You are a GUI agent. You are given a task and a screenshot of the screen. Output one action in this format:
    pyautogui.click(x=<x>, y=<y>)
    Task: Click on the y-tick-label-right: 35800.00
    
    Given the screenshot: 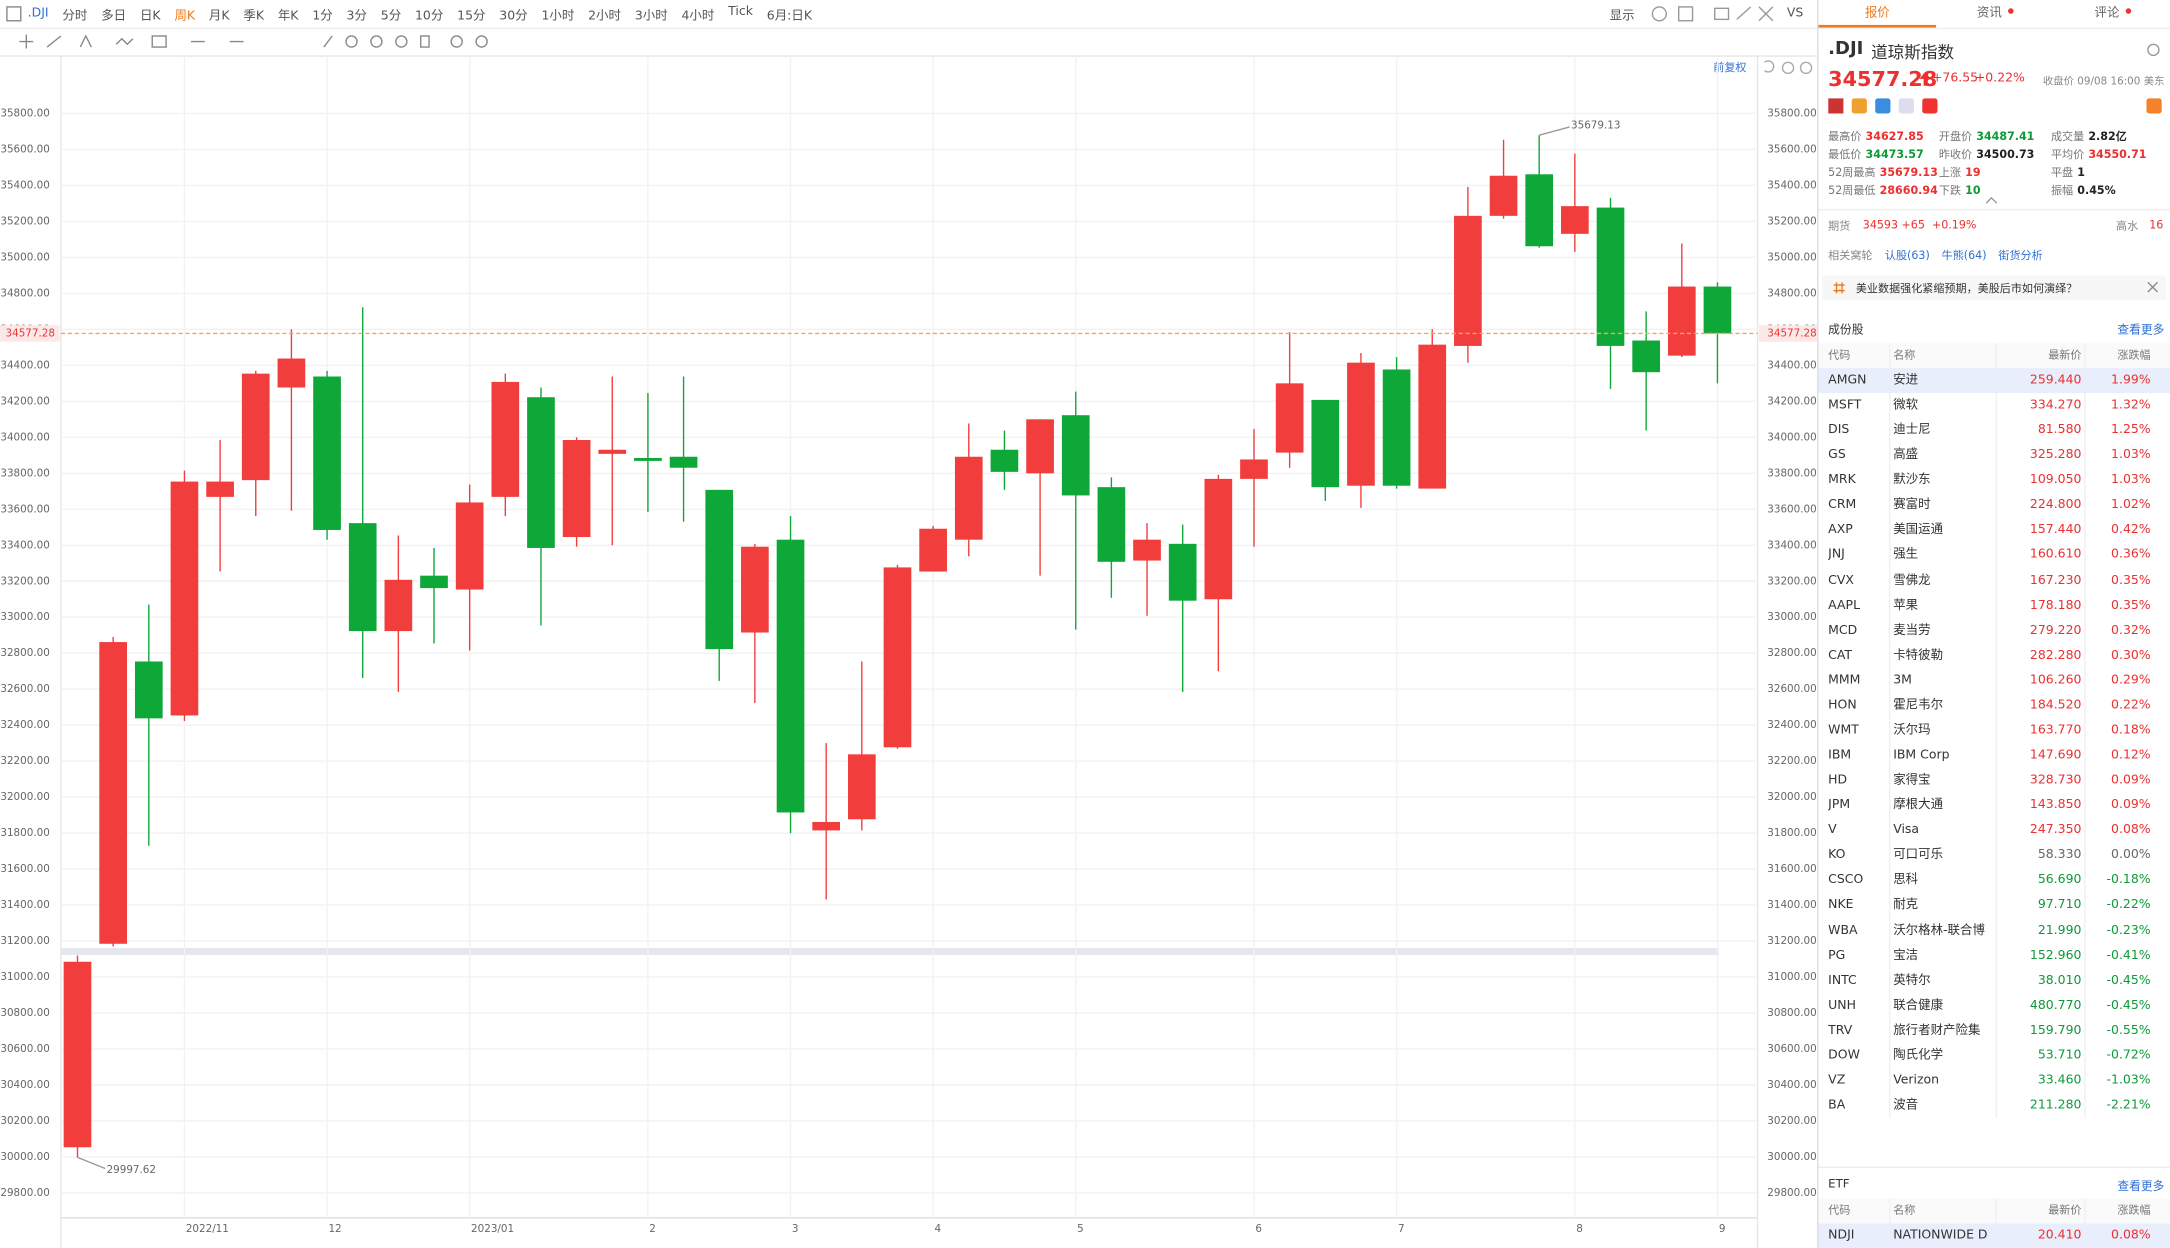 What is the action you would take?
    pyautogui.click(x=1791, y=113)
    